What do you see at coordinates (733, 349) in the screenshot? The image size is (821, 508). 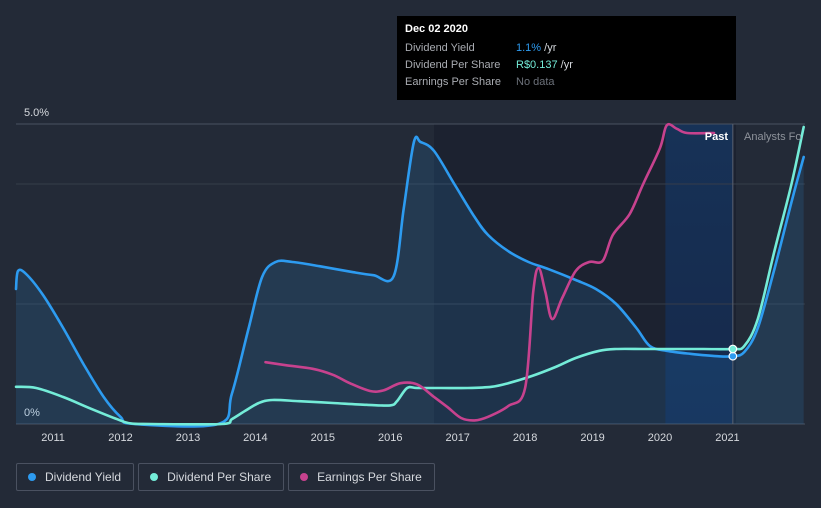 I see `dividend-per-share-marker` at bounding box center [733, 349].